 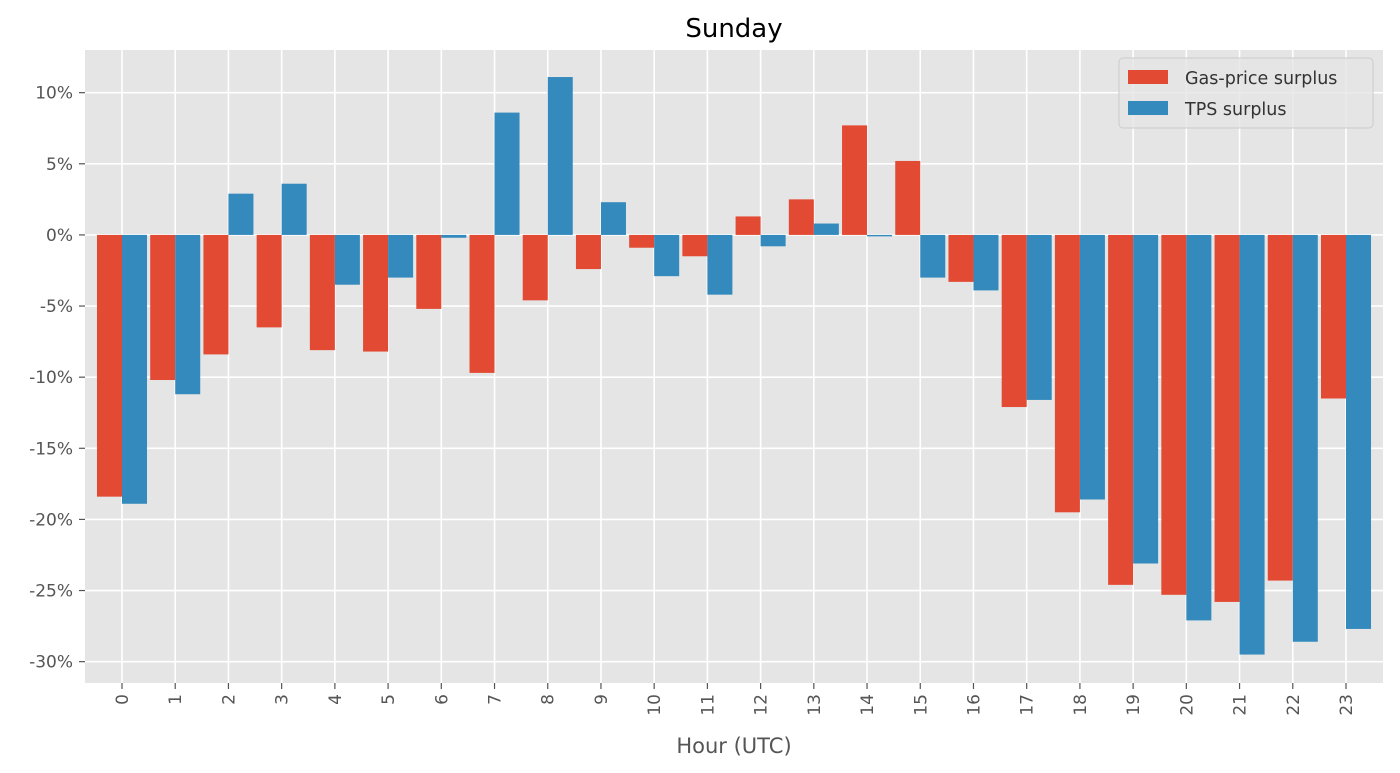 I want to click on x-tick-label: 13, so click(x=815, y=705).